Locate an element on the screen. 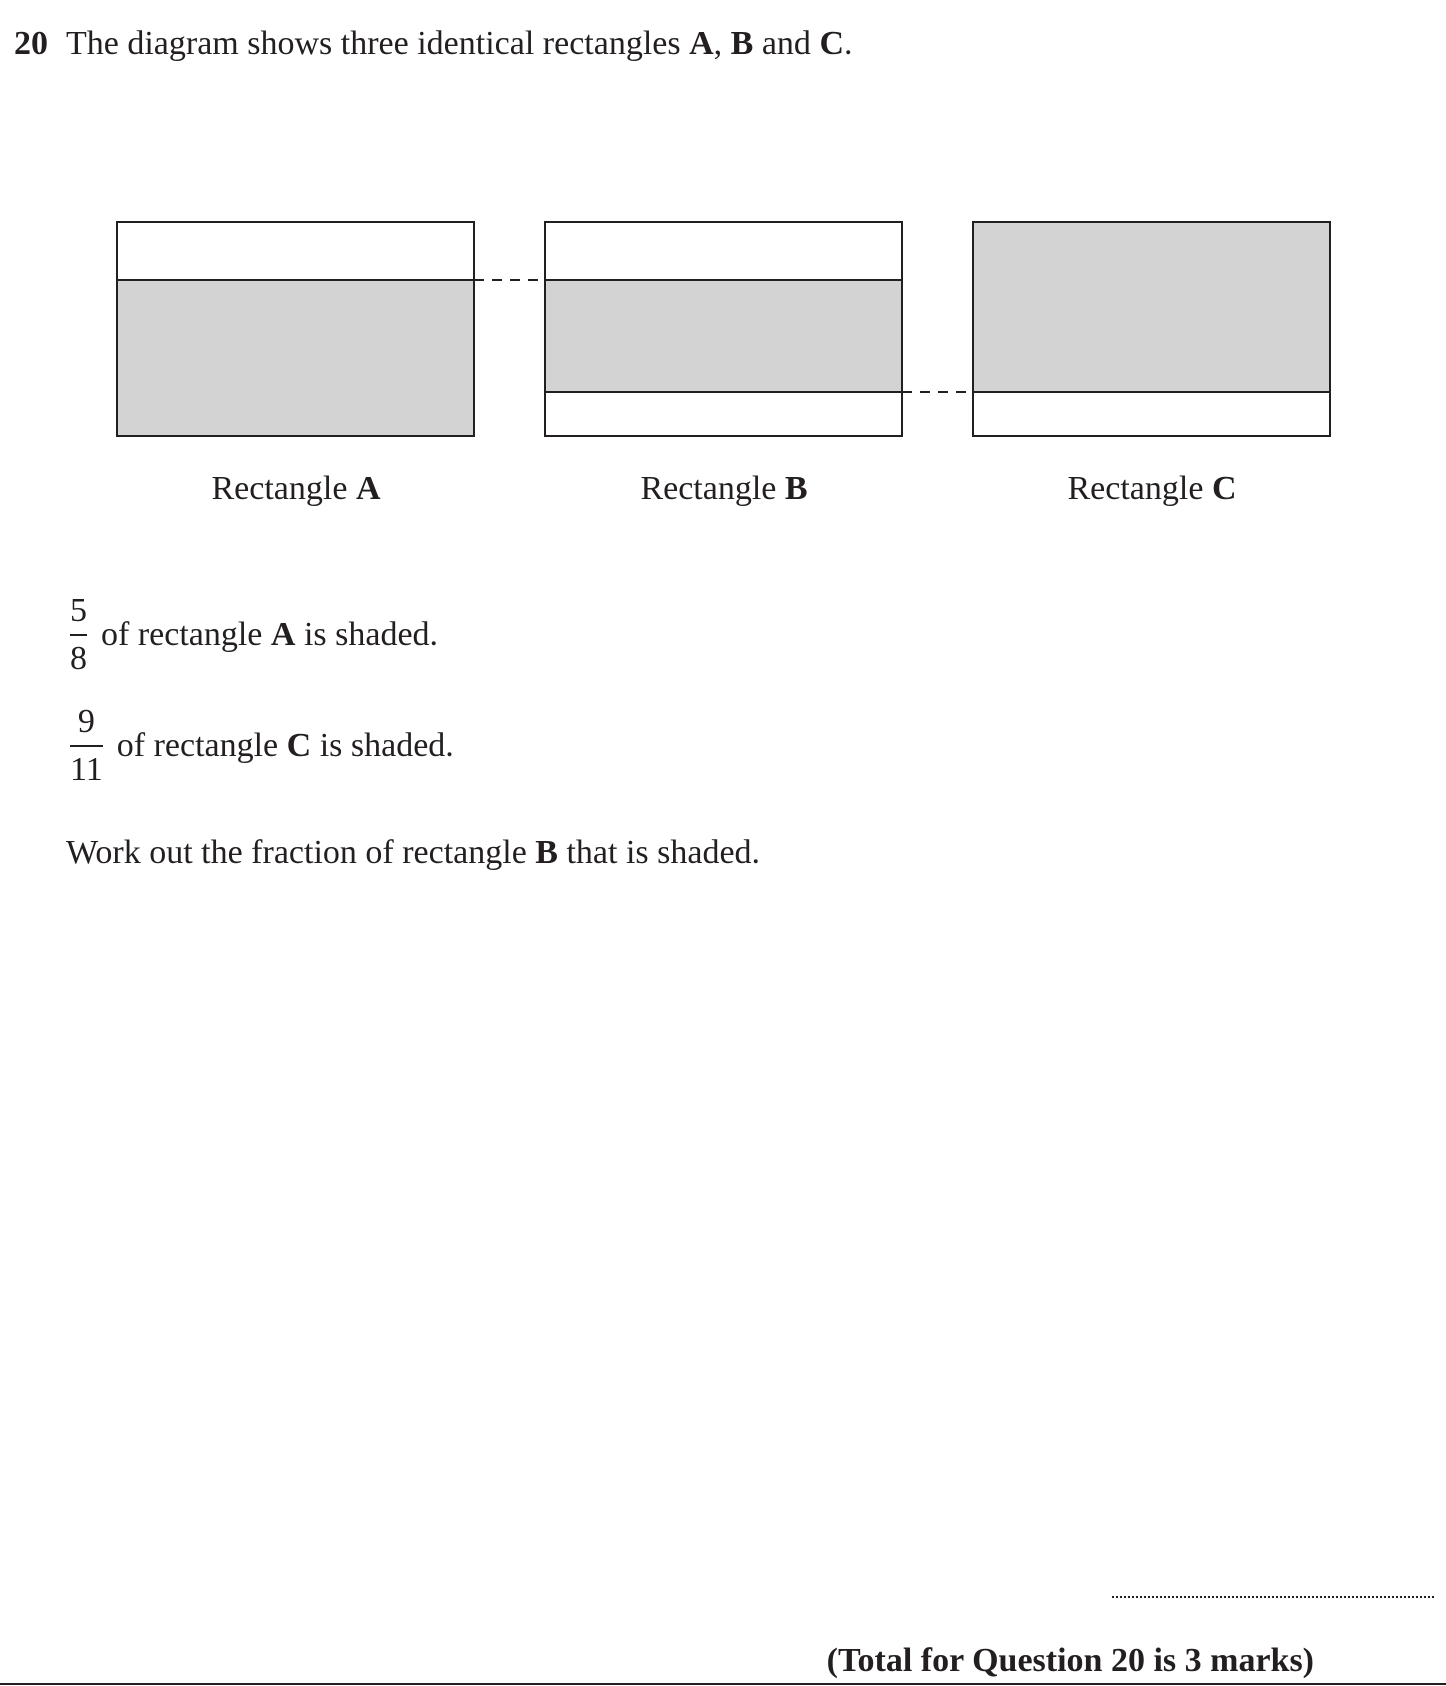 The height and width of the screenshot is (1686, 1446). task-prefix: Work out the fraction of rectangle is located at coordinates (301, 852).